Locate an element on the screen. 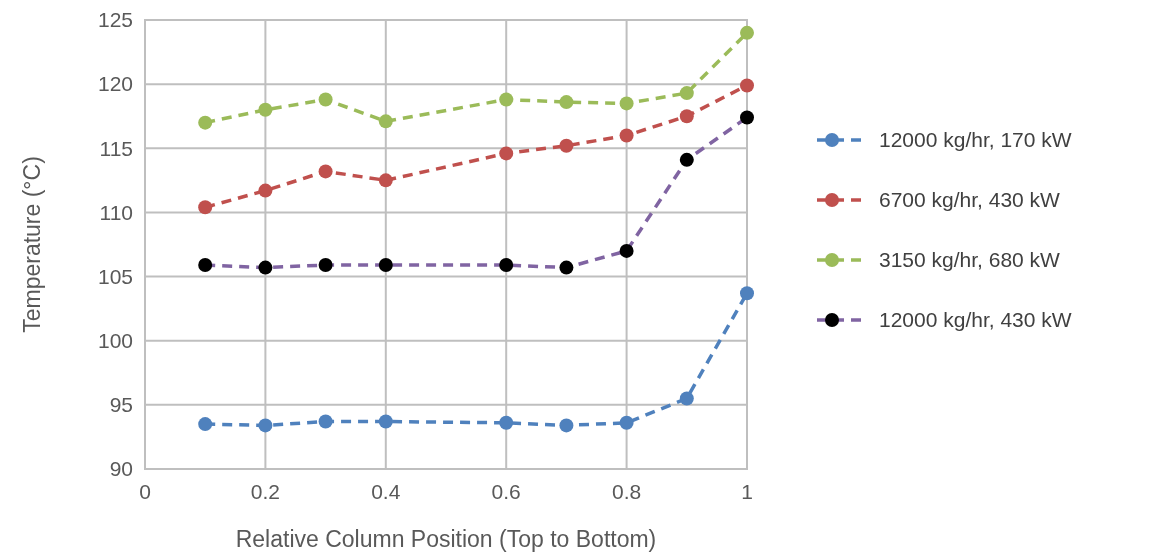 The height and width of the screenshot is (559, 1155). x-tick-label: 0 is located at coordinates (145, 491).